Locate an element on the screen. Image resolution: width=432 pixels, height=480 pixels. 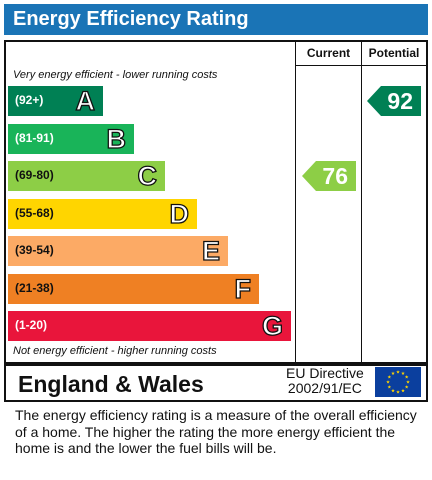
potential-rating-arrow: 92 is located at coordinates (394, 101).